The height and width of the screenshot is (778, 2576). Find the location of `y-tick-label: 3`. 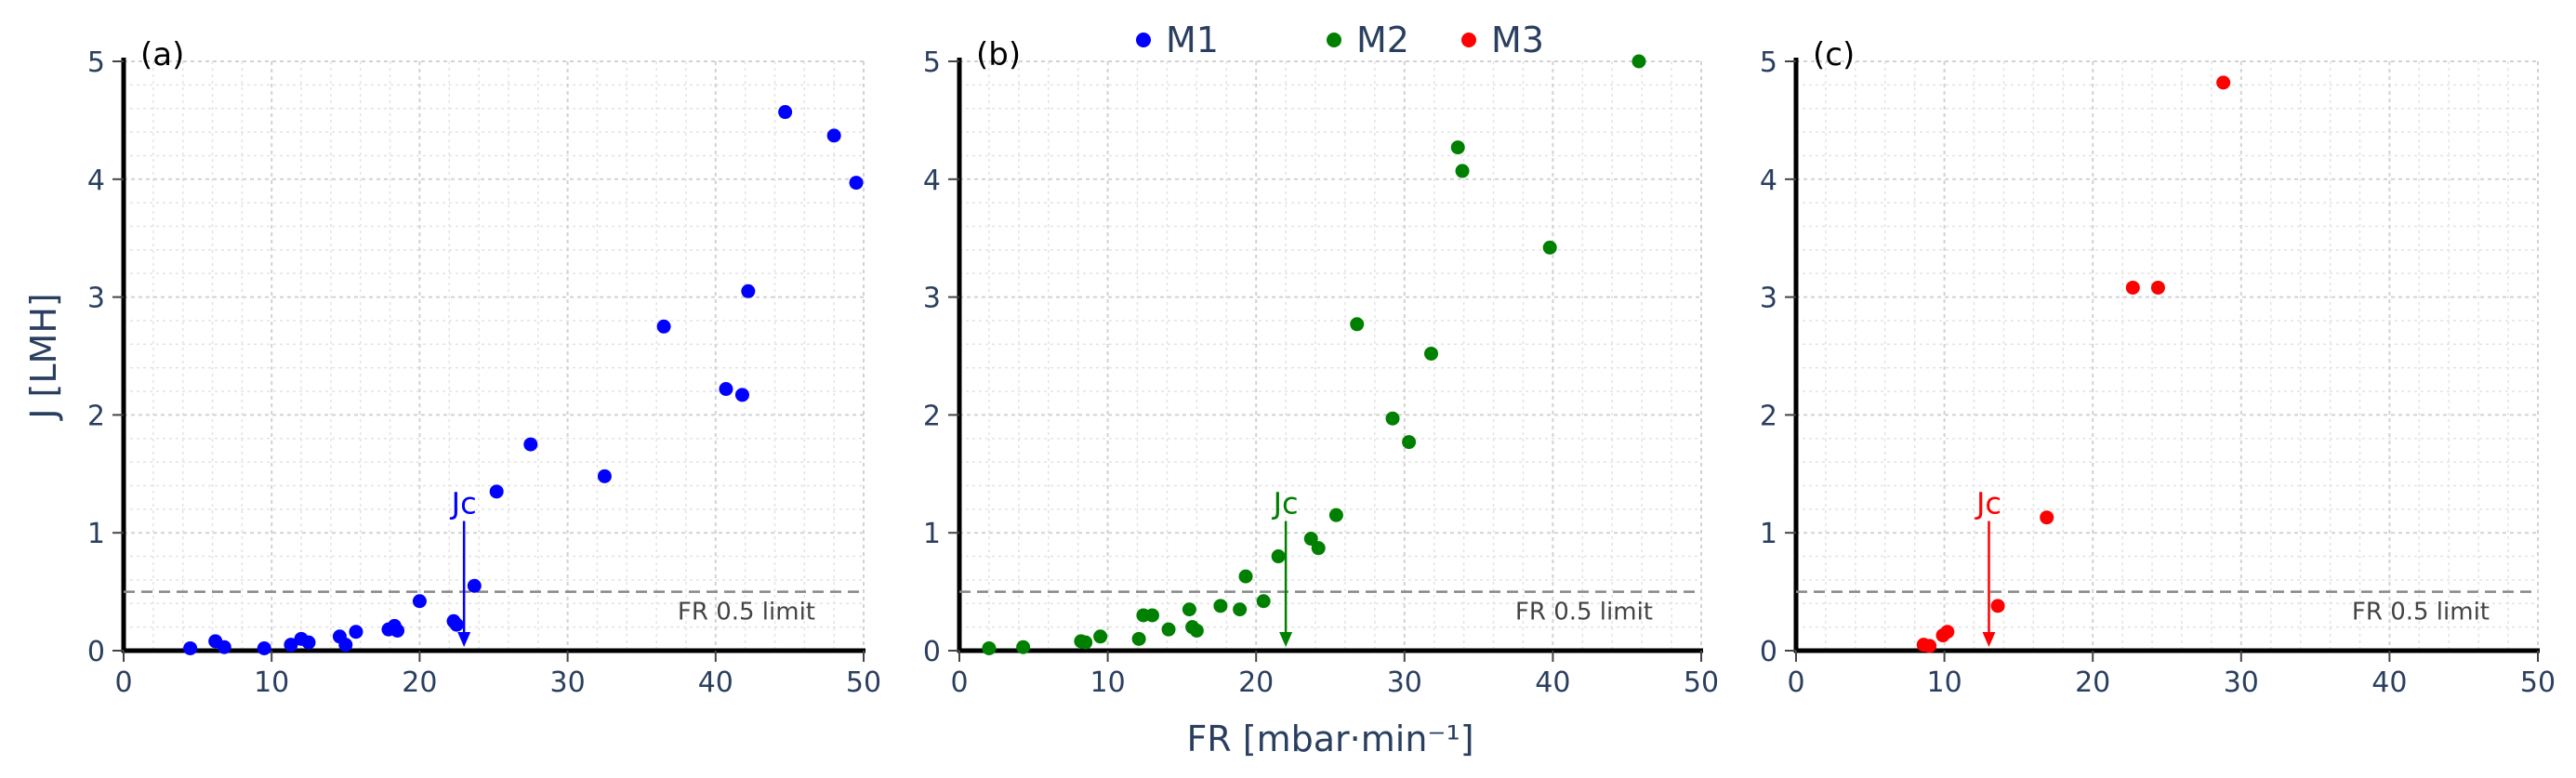

y-tick-label: 3 is located at coordinates (96, 299).